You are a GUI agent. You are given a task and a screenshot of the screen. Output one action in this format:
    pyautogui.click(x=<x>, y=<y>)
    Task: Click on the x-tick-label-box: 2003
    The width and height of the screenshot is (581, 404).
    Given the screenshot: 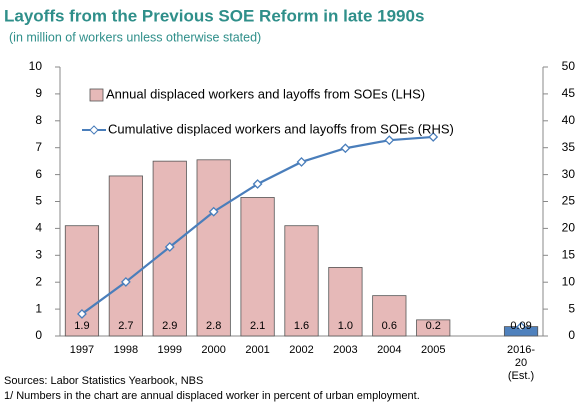 What is the action you would take?
    pyautogui.click(x=345, y=350)
    